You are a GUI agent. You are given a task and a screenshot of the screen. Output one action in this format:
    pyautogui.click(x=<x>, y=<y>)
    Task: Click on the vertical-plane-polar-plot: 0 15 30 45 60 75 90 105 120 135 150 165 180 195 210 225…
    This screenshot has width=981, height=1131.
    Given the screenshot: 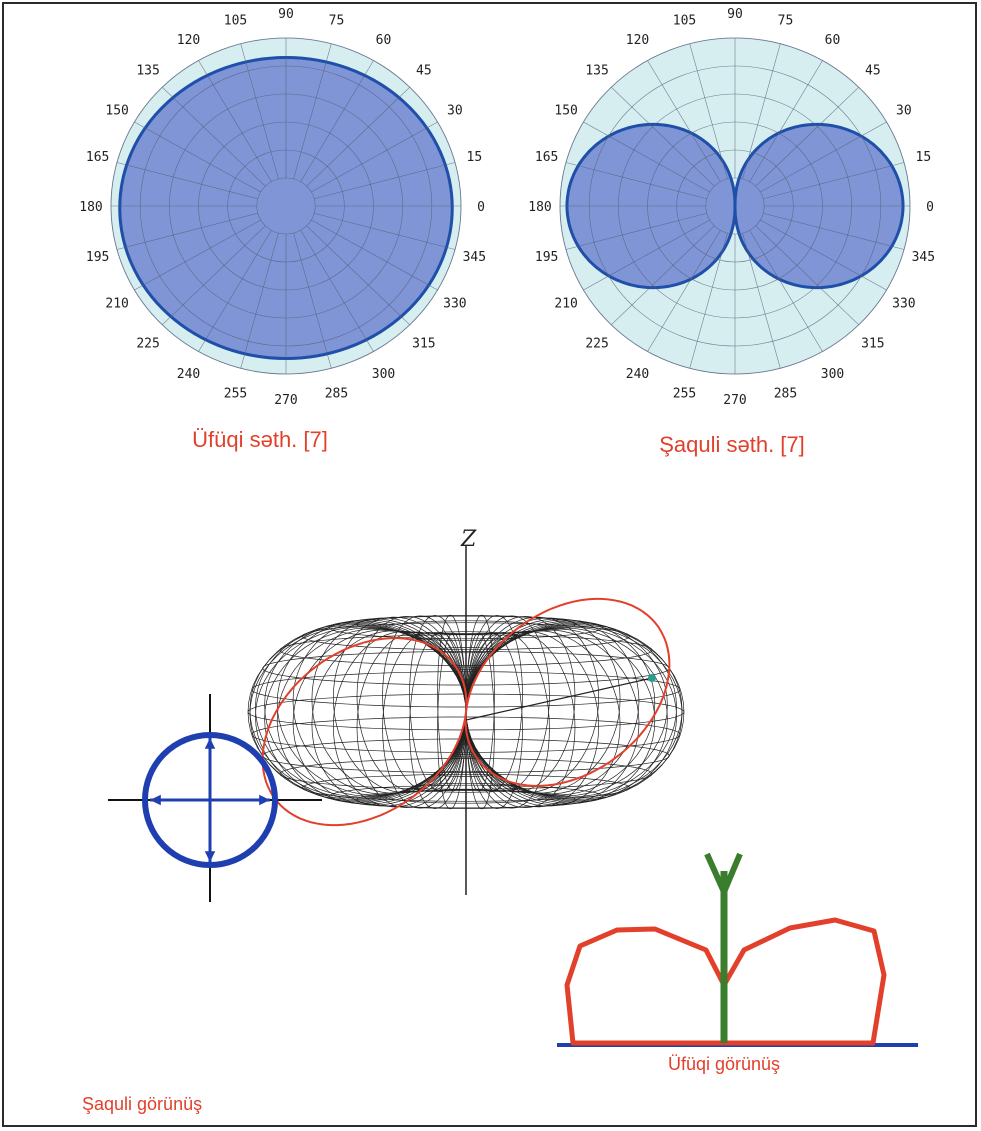 What is the action you would take?
    pyautogui.click(x=731, y=207)
    